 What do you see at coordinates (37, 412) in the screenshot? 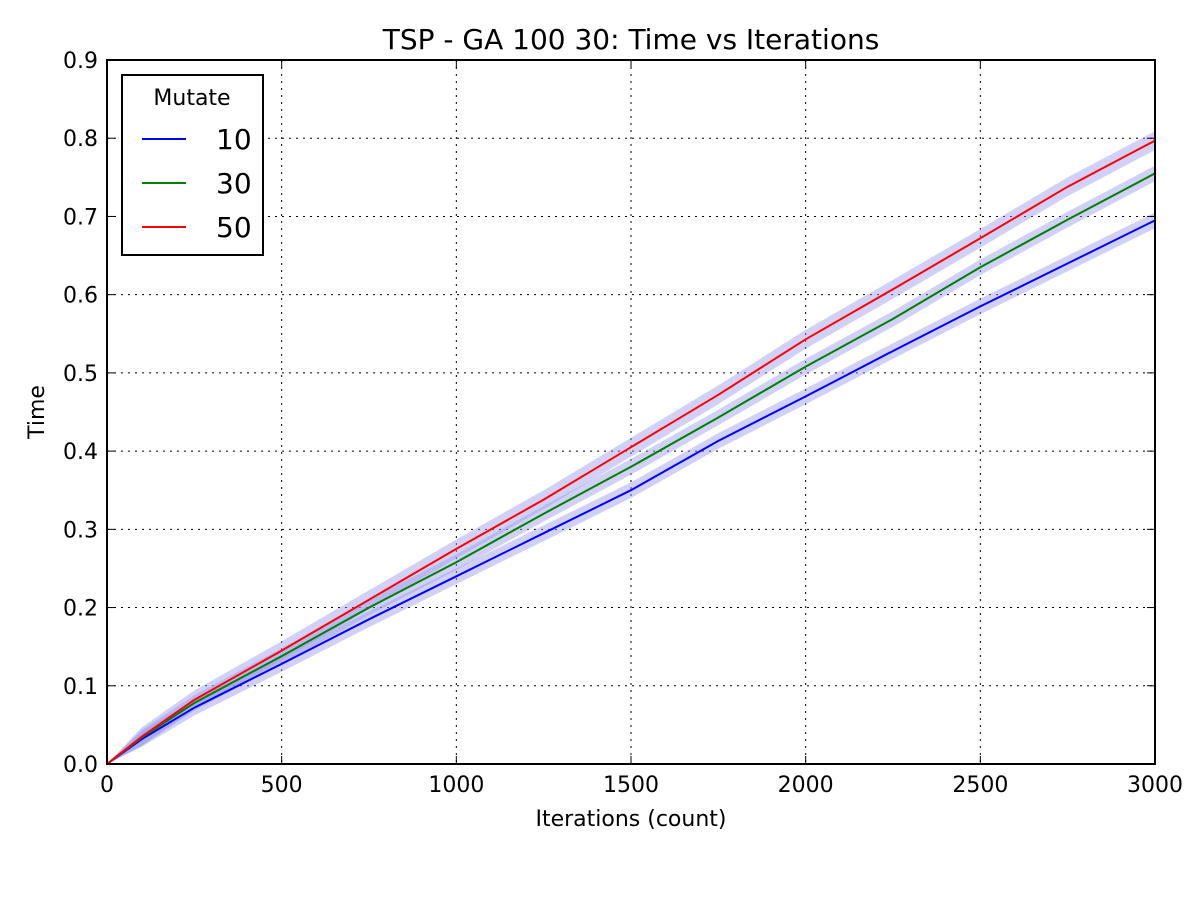
I see `y-axis-label: Time` at bounding box center [37, 412].